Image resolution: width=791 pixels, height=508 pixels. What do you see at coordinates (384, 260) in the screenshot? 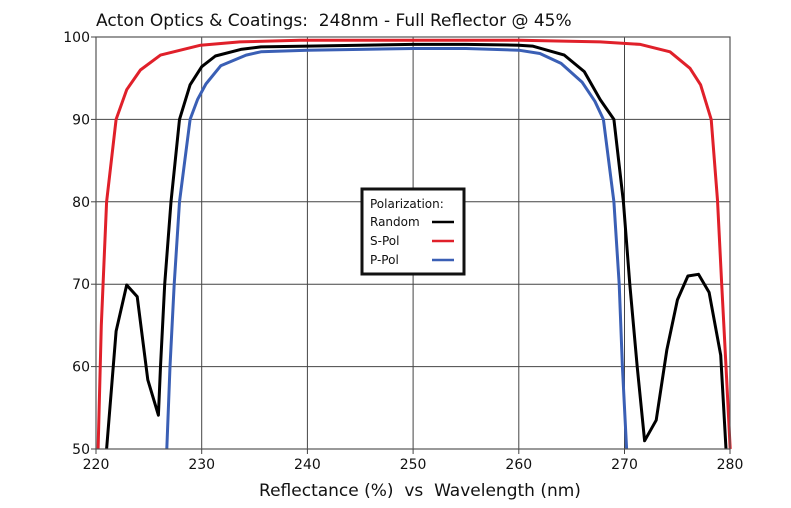
I see `legend-label-p-pol: P-Pol` at bounding box center [384, 260].